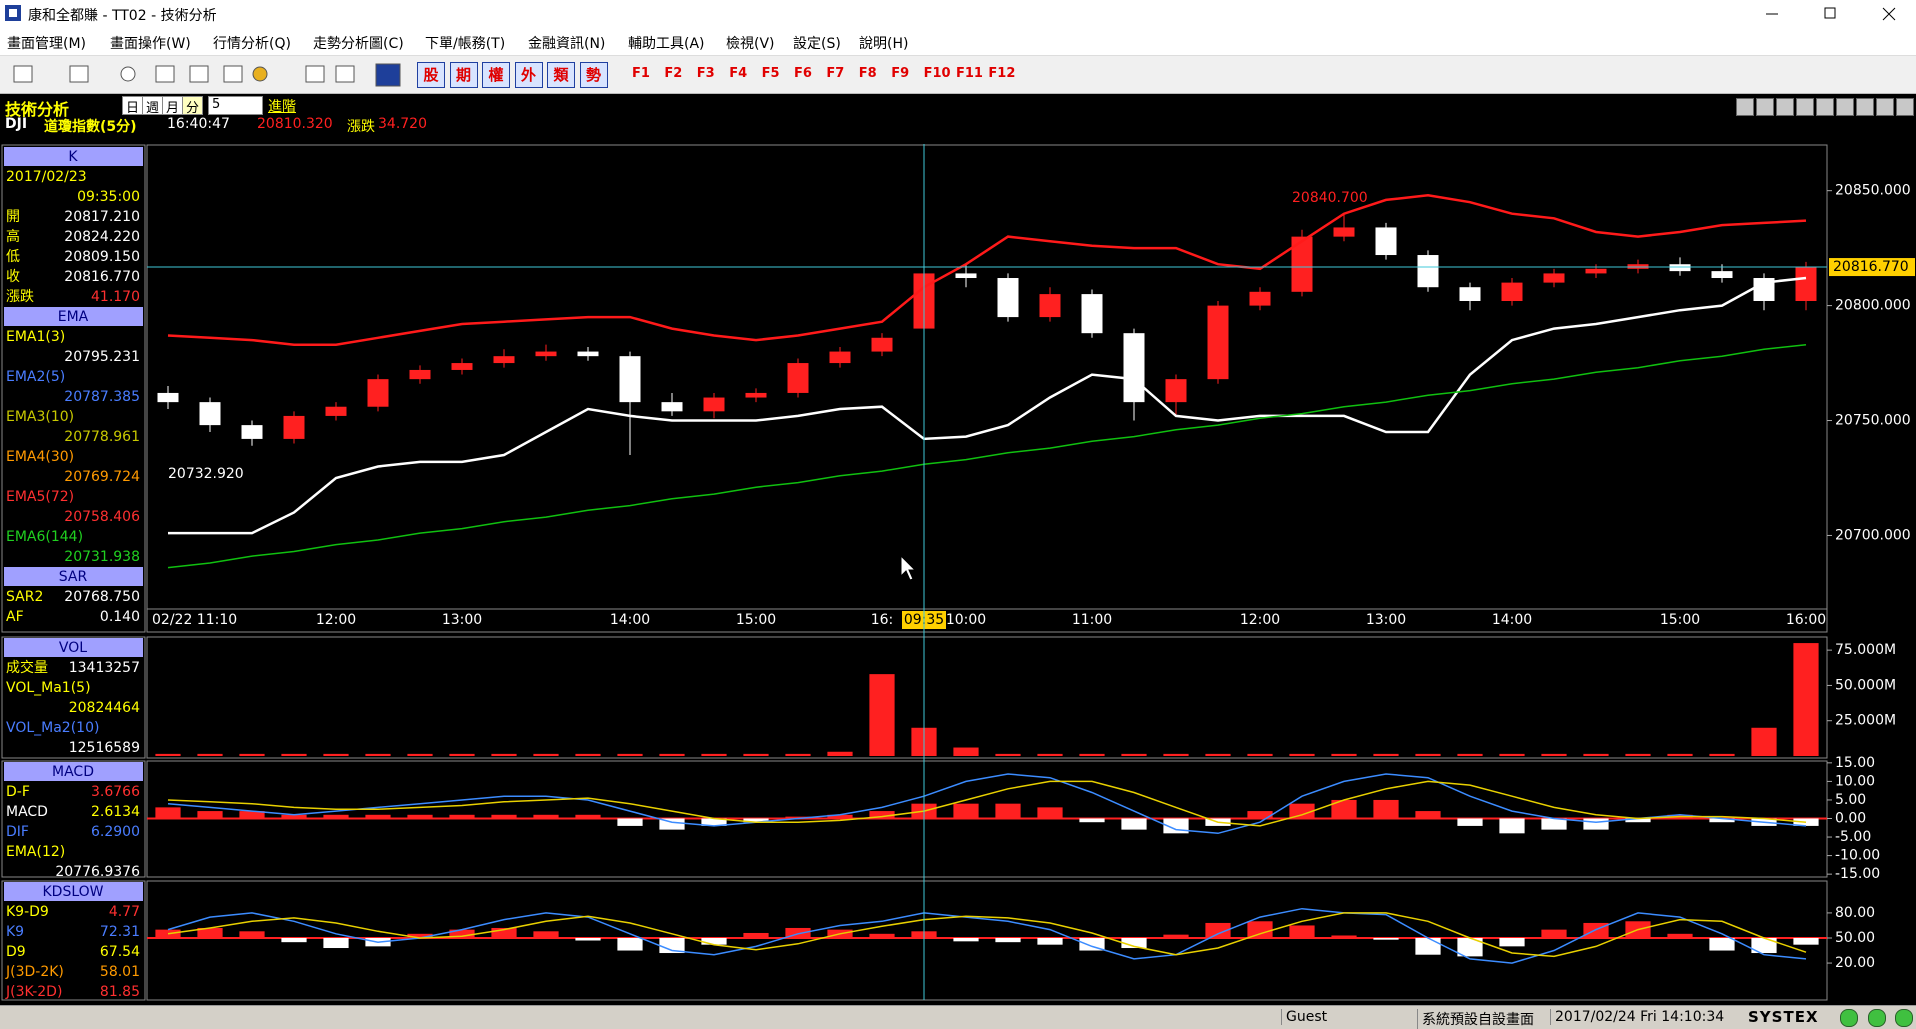 The image size is (1916, 1029). Describe the element at coordinates (1873, 191) in the screenshot. I see `y-tick-label: 20850.000` at that location.